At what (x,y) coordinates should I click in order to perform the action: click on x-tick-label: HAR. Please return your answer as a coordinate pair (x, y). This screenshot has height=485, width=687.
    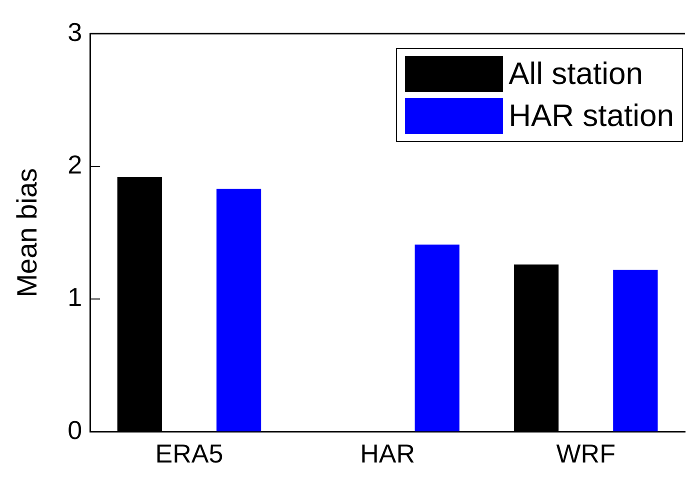
    Looking at the image, I should click on (387, 453).